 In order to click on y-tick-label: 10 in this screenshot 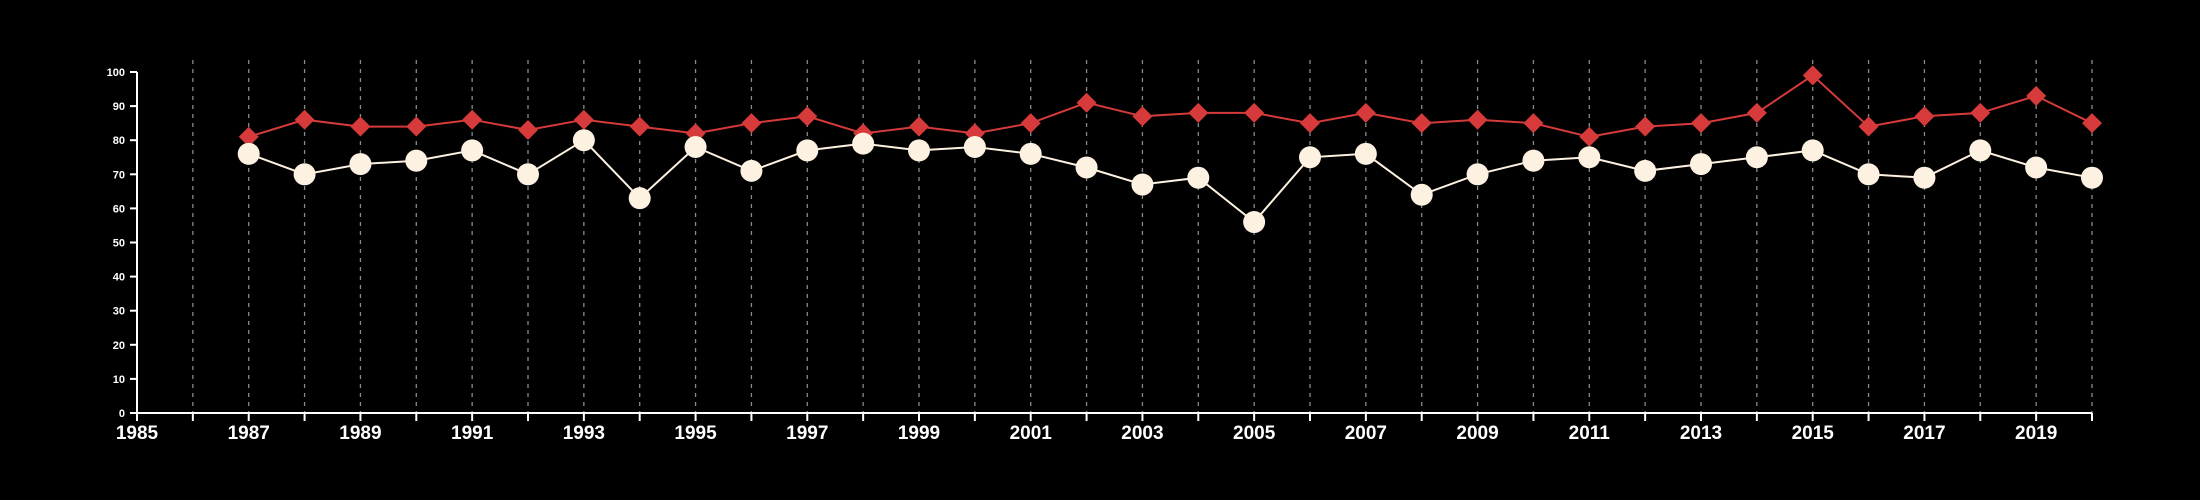, I will do `click(119, 380)`.